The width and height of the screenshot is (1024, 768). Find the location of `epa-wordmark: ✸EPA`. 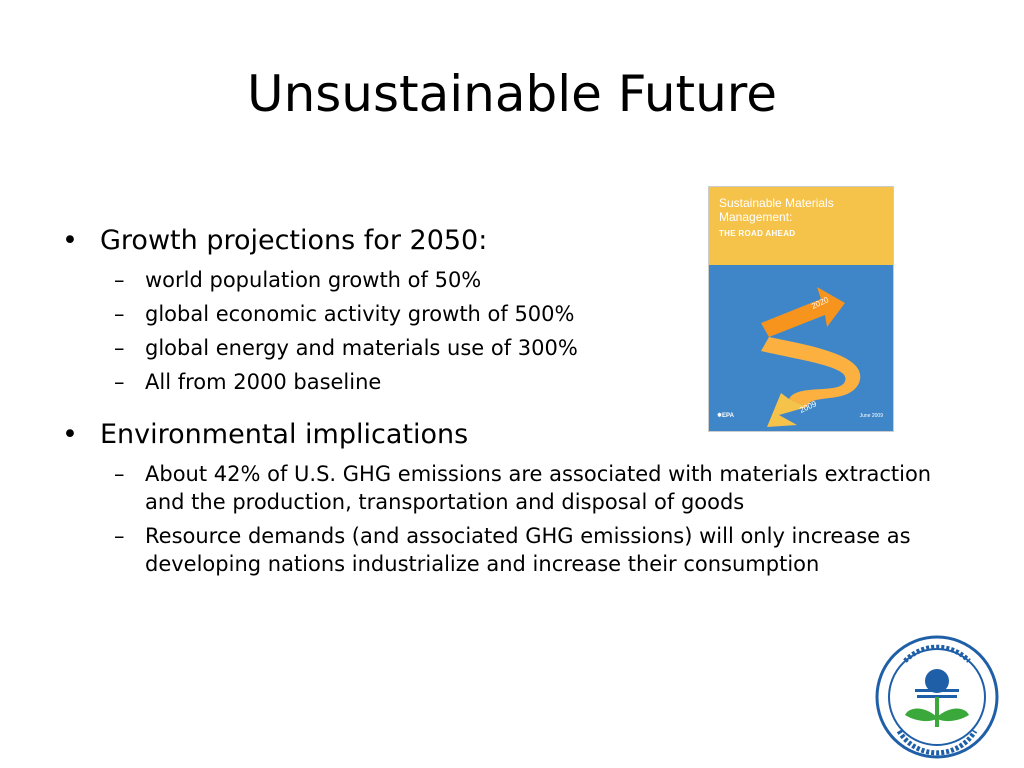

epa-wordmark: ✸EPA is located at coordinates (725, 416).